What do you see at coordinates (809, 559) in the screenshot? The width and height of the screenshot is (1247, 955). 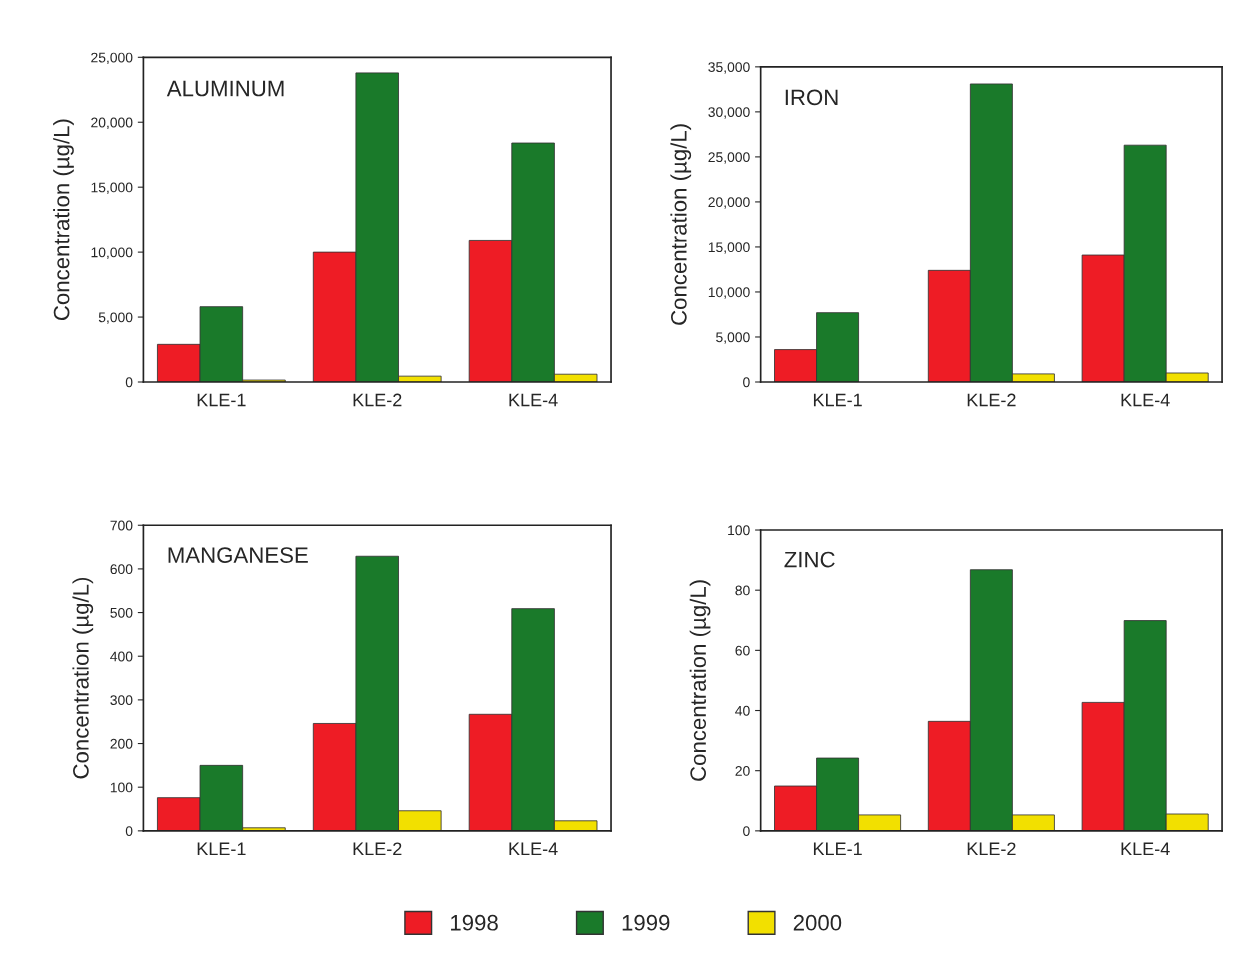 I see `text: ZINC` at bounding box center [809, 559].